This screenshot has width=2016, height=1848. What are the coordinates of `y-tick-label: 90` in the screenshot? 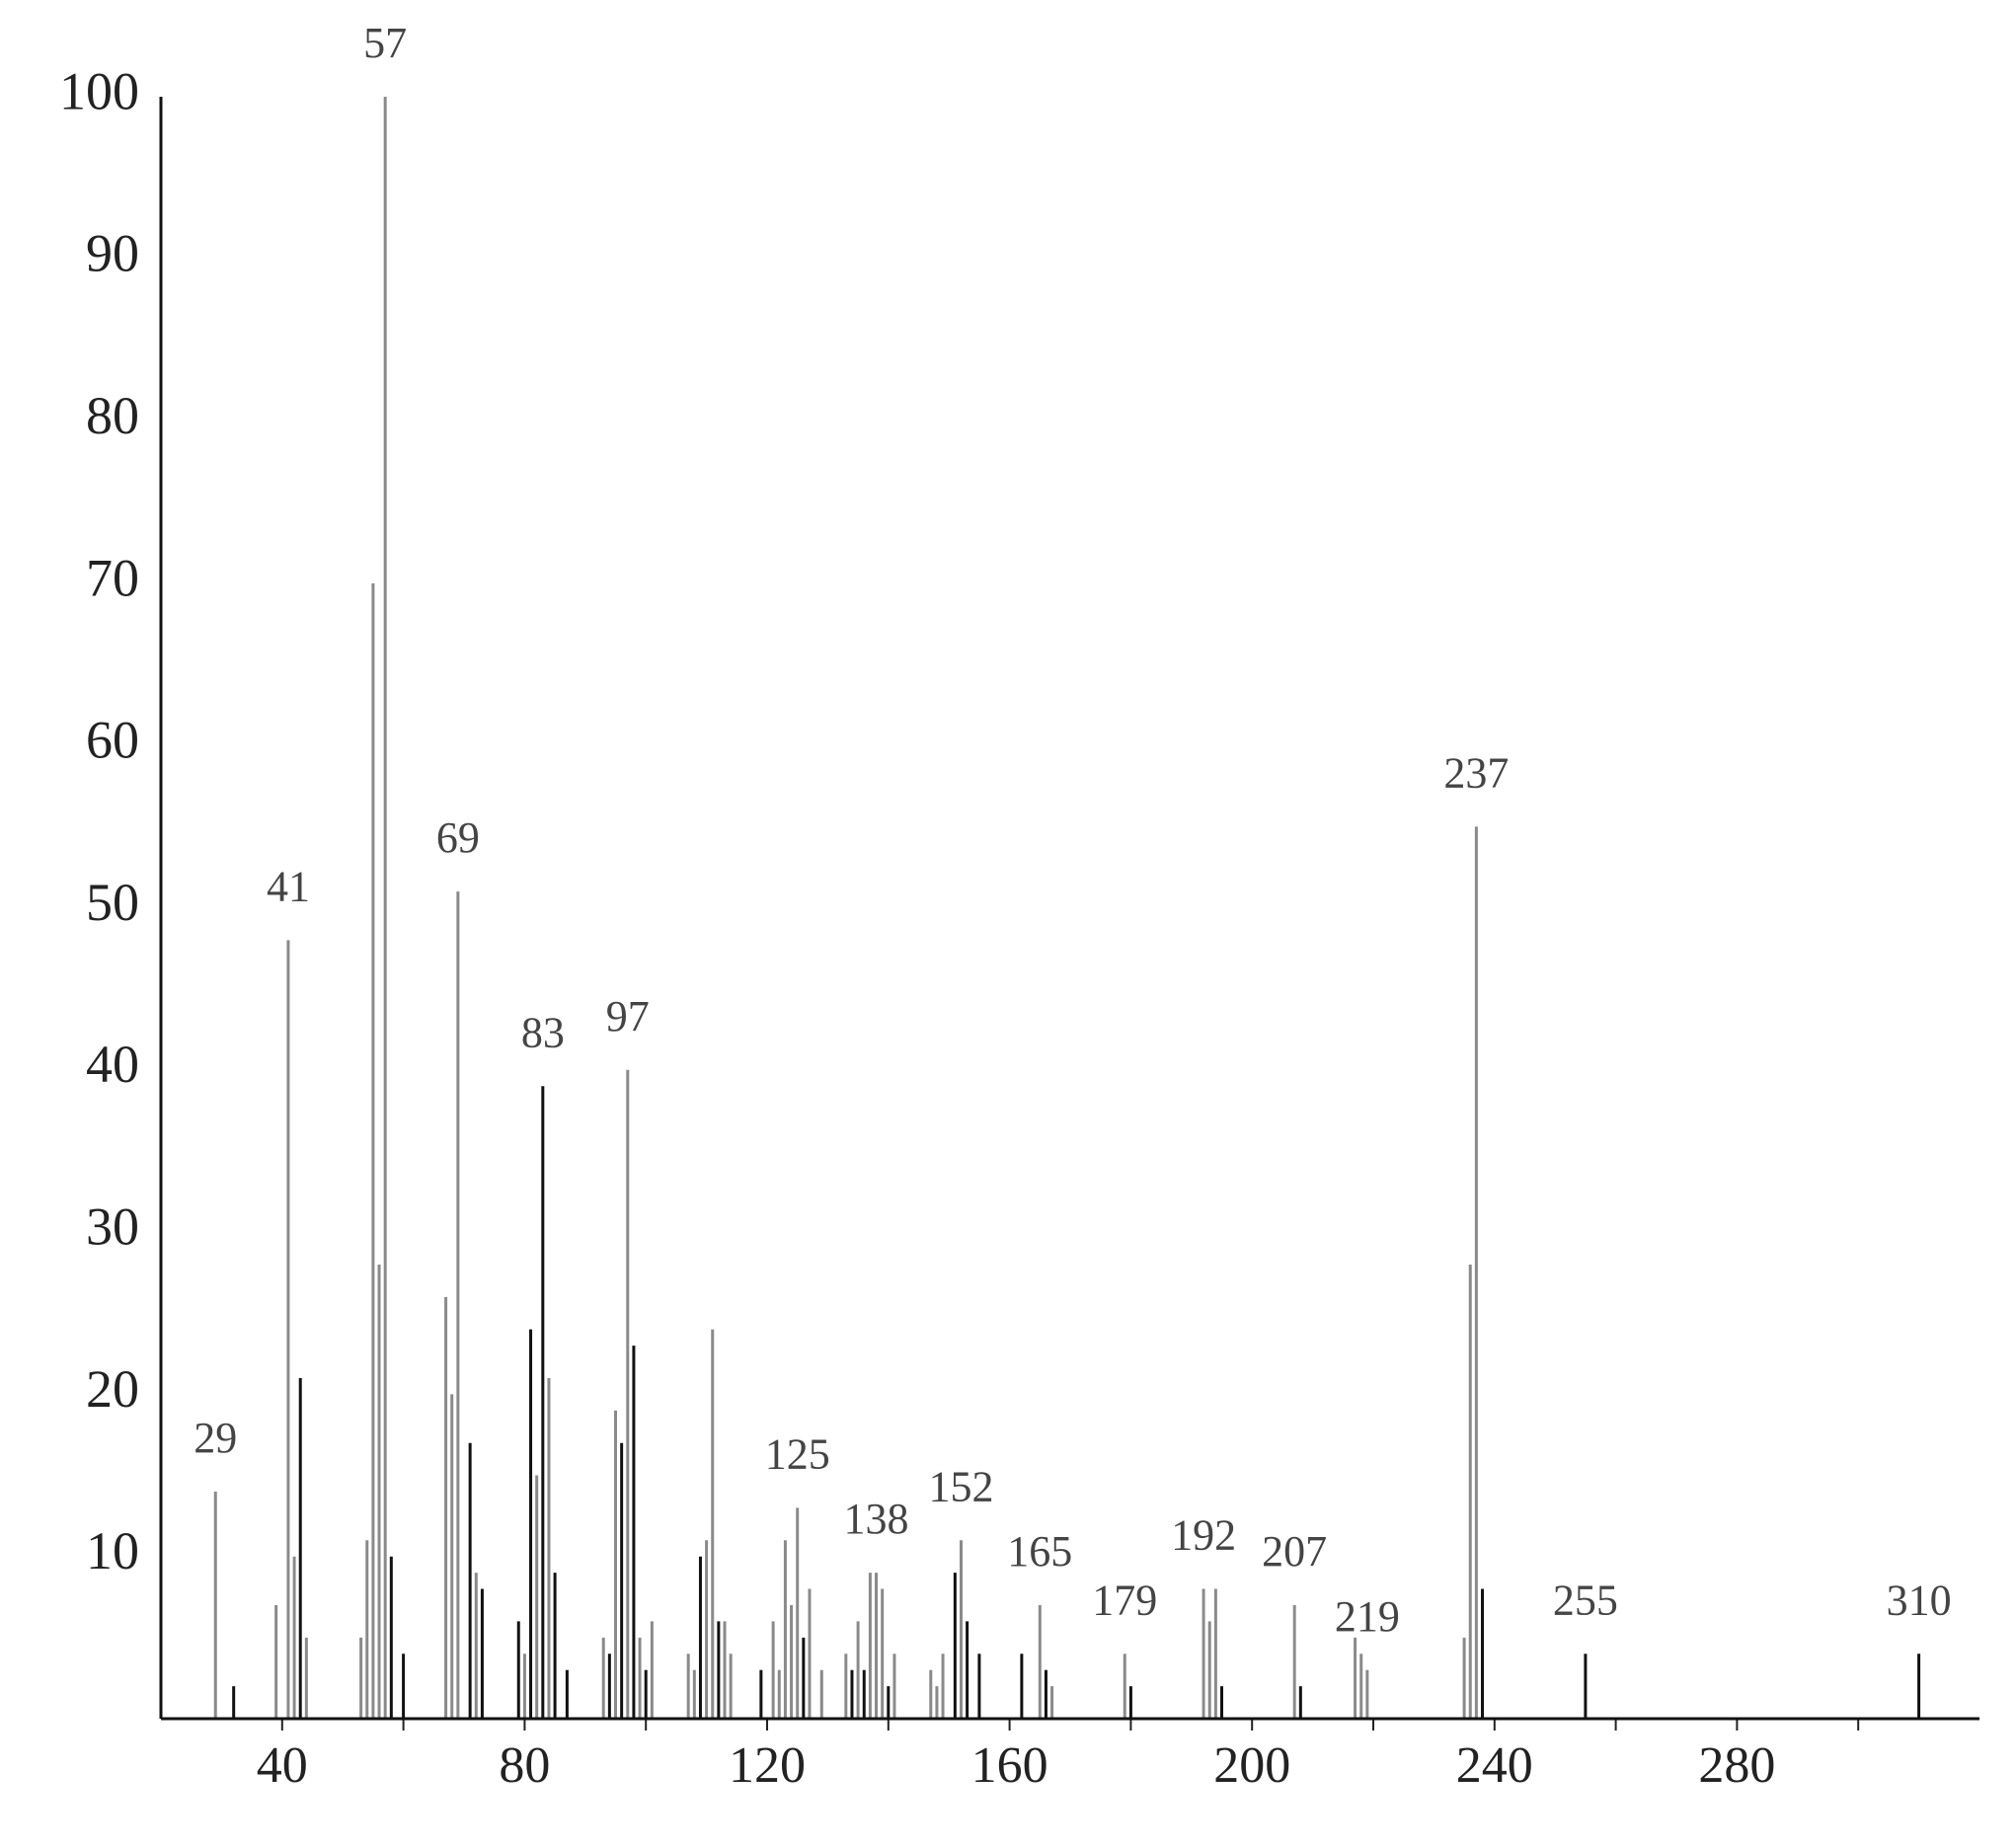 It's located at (112, 253).